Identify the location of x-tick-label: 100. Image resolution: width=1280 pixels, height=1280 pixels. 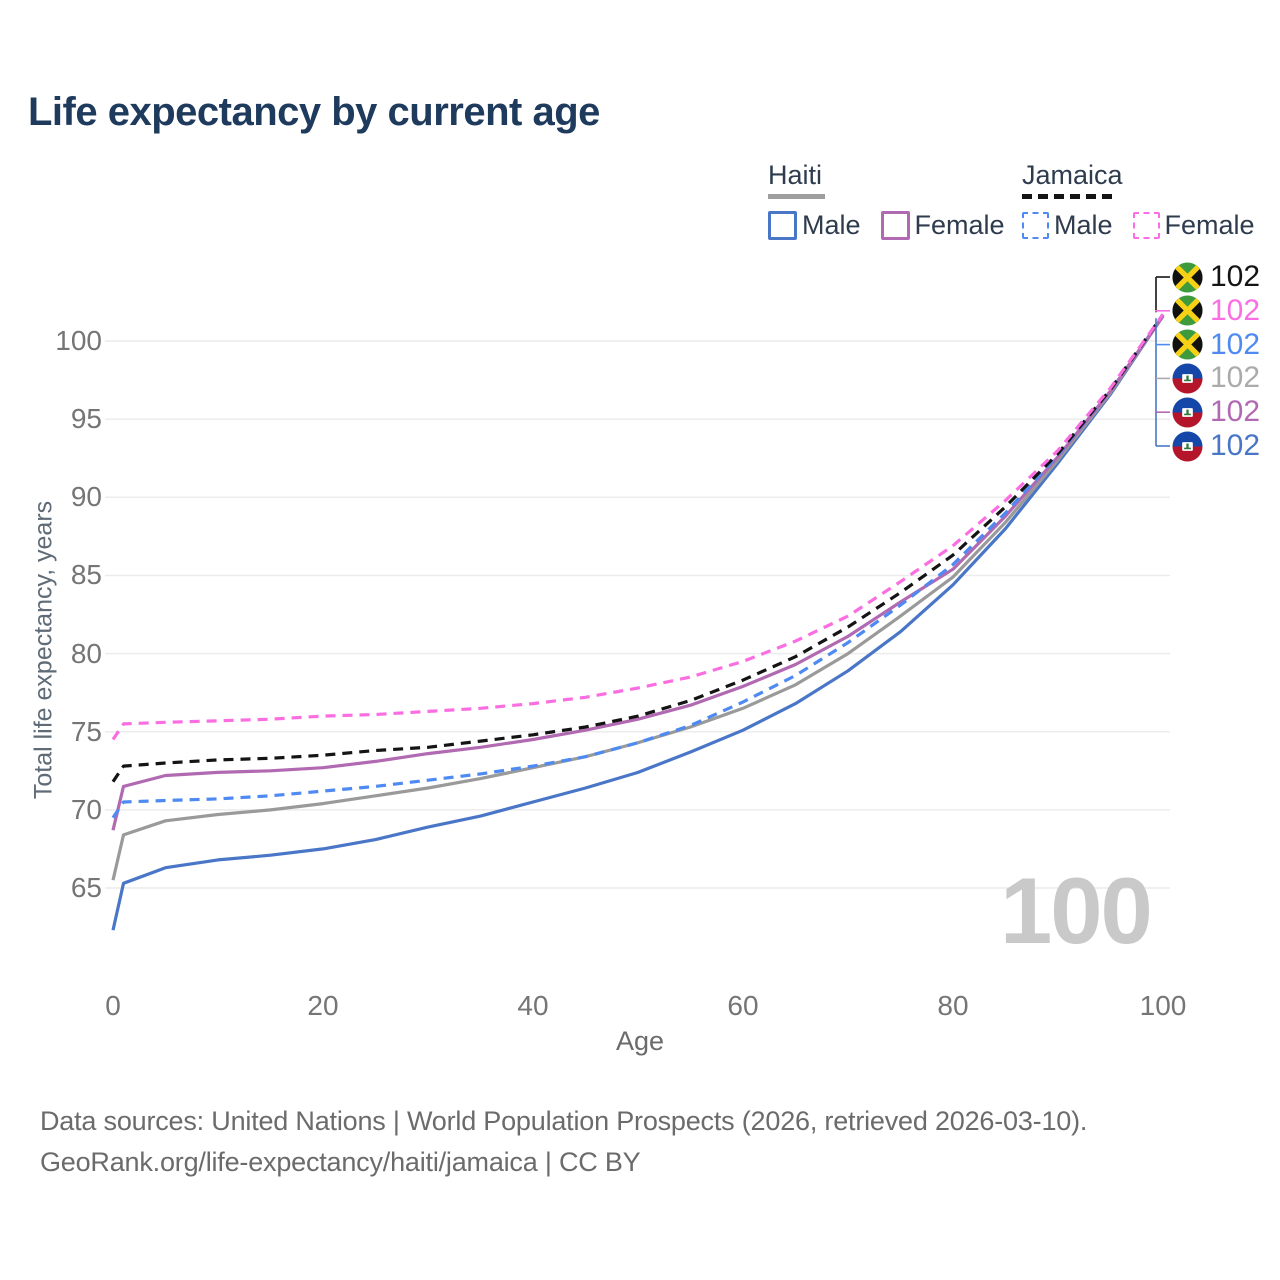
(1163, 1005).